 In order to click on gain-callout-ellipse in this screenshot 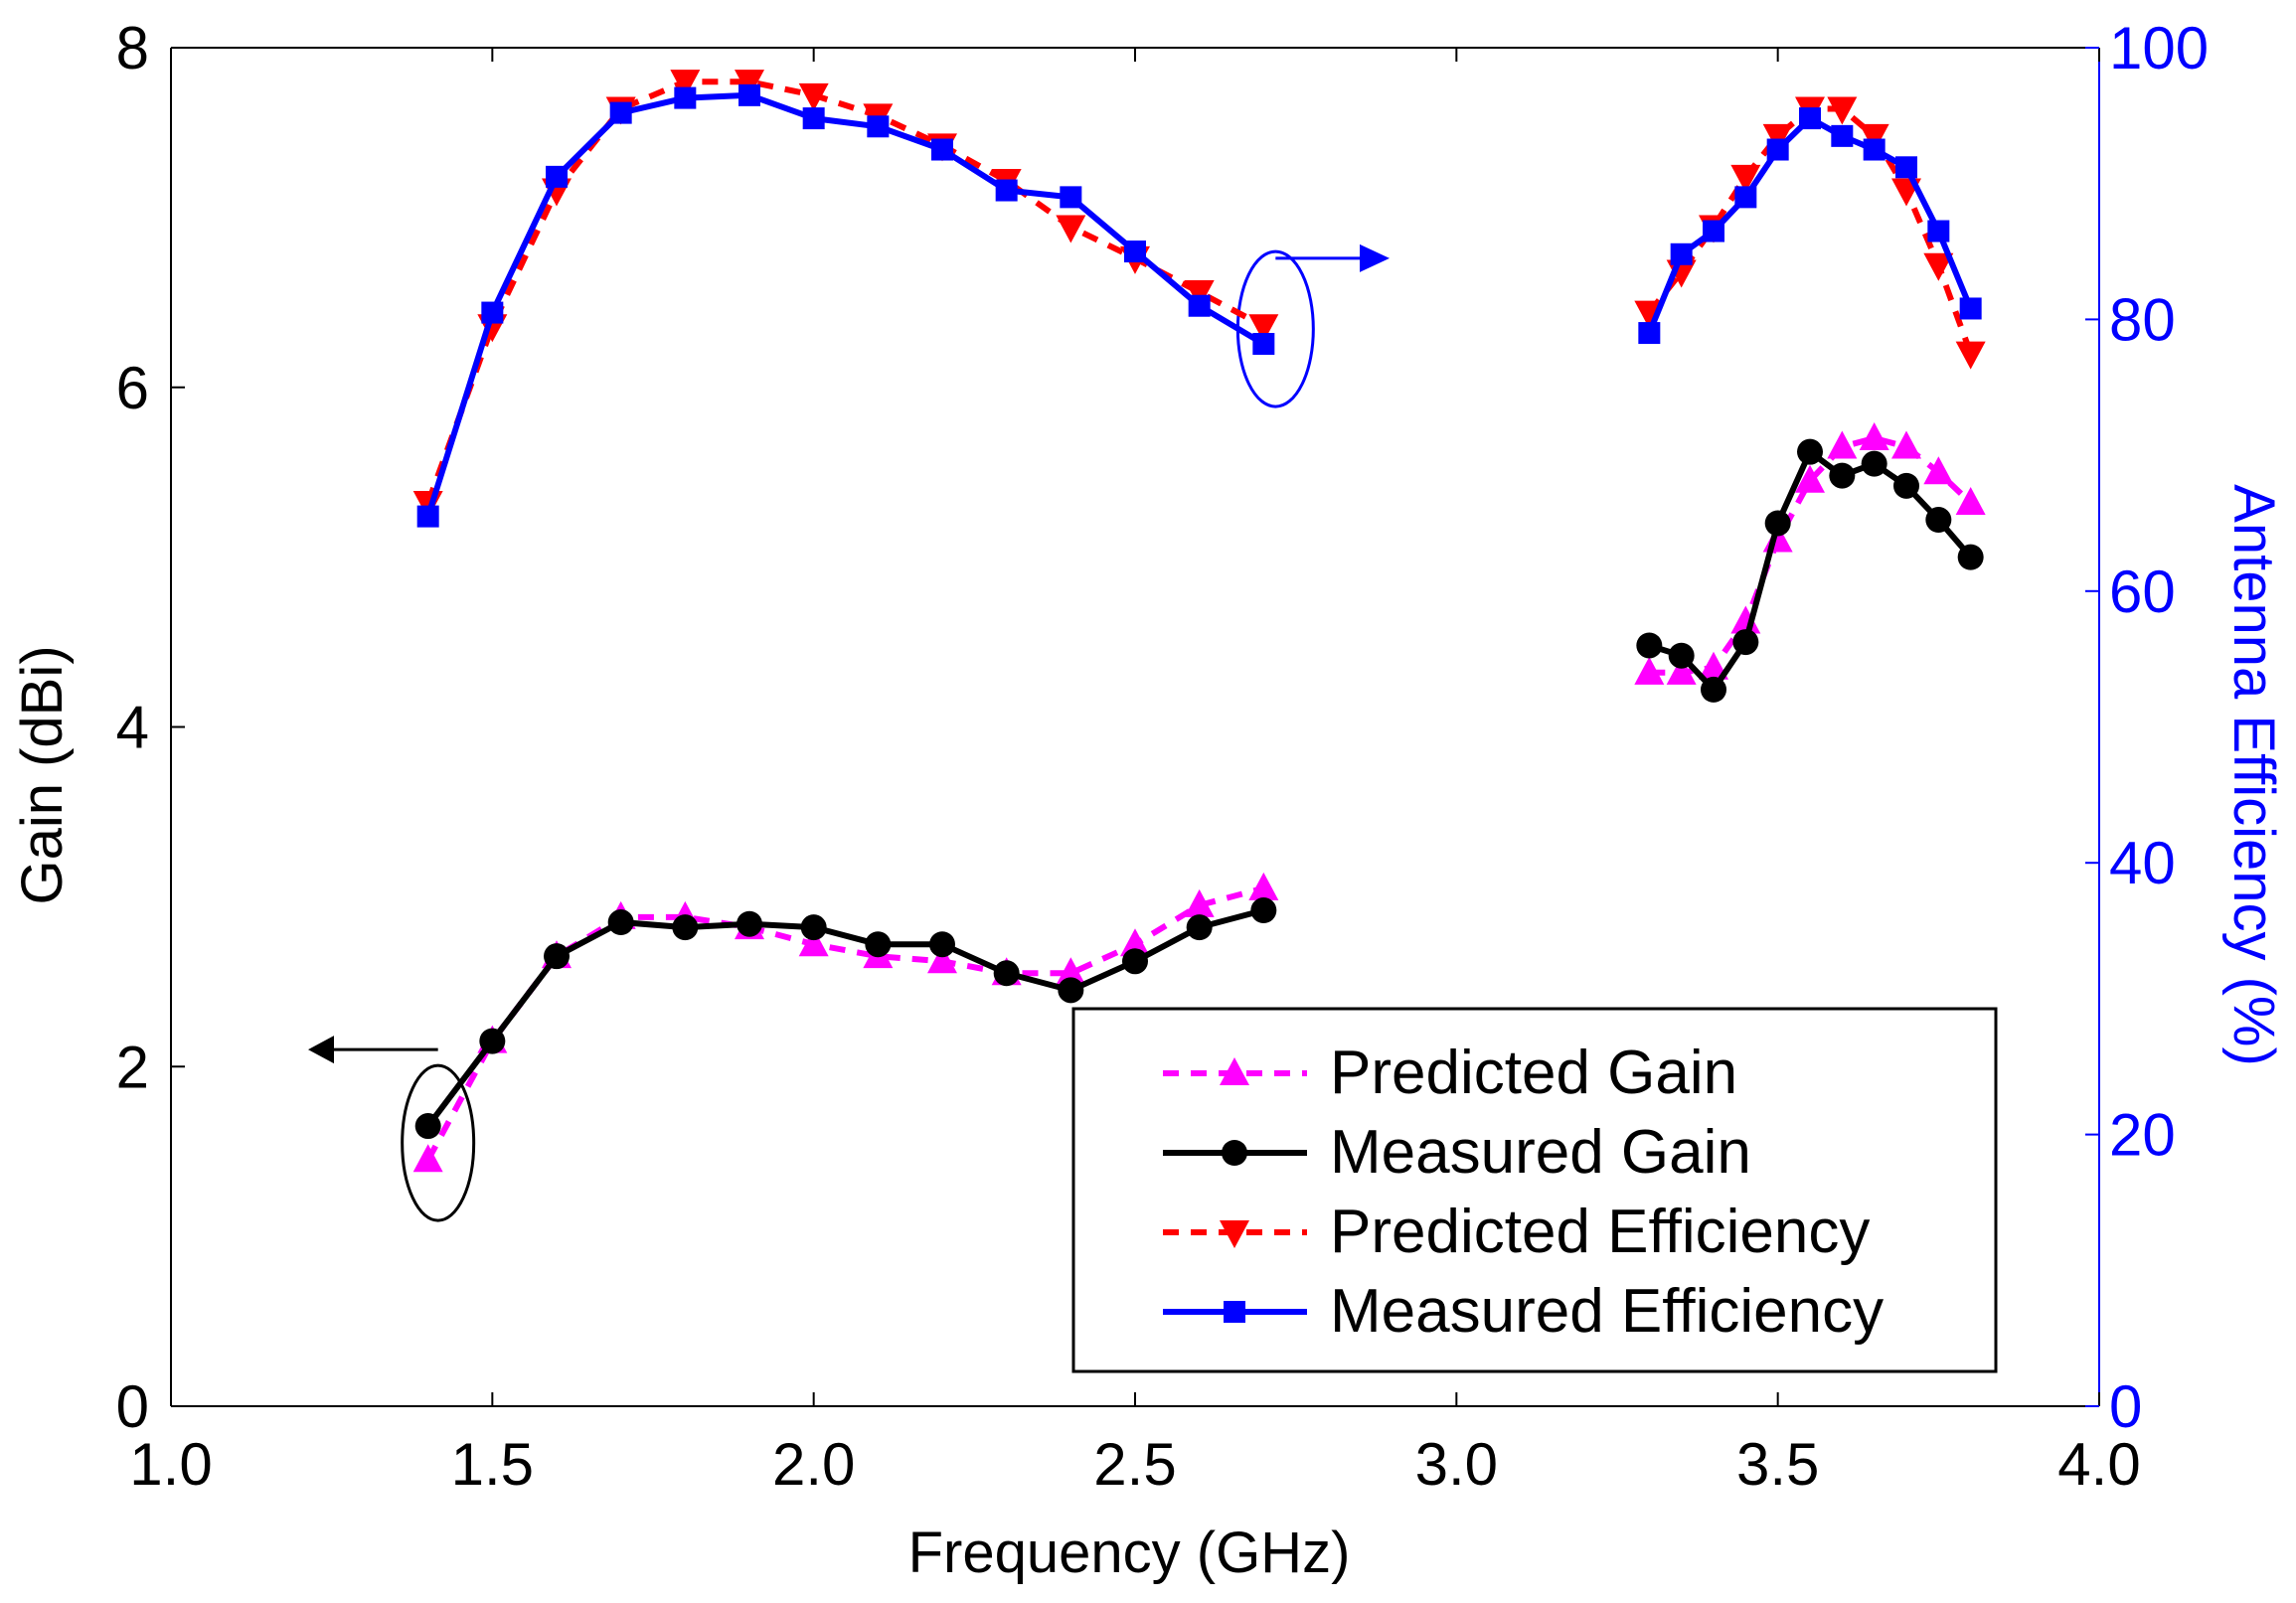, I will do `click(438, 1143)`.